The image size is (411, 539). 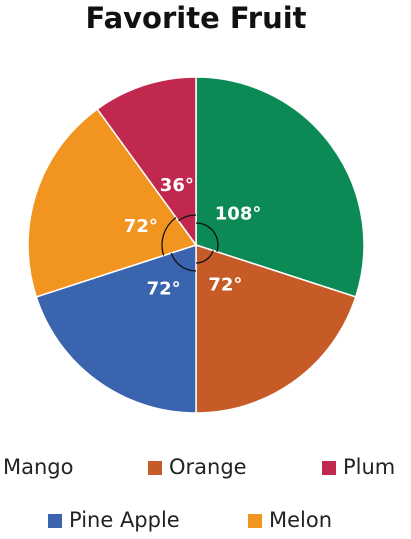 I want to click on legend-label: Plum, so click(x=369, y=467).